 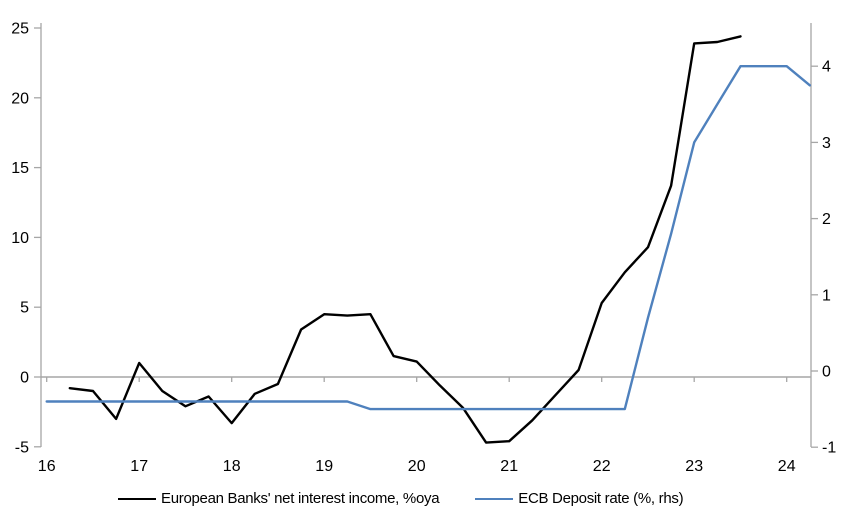 What do you see at coordinates (509, 466) in the screenshot?
I see `x-axis-tick-label: 21` at bounding box center [509, 466].